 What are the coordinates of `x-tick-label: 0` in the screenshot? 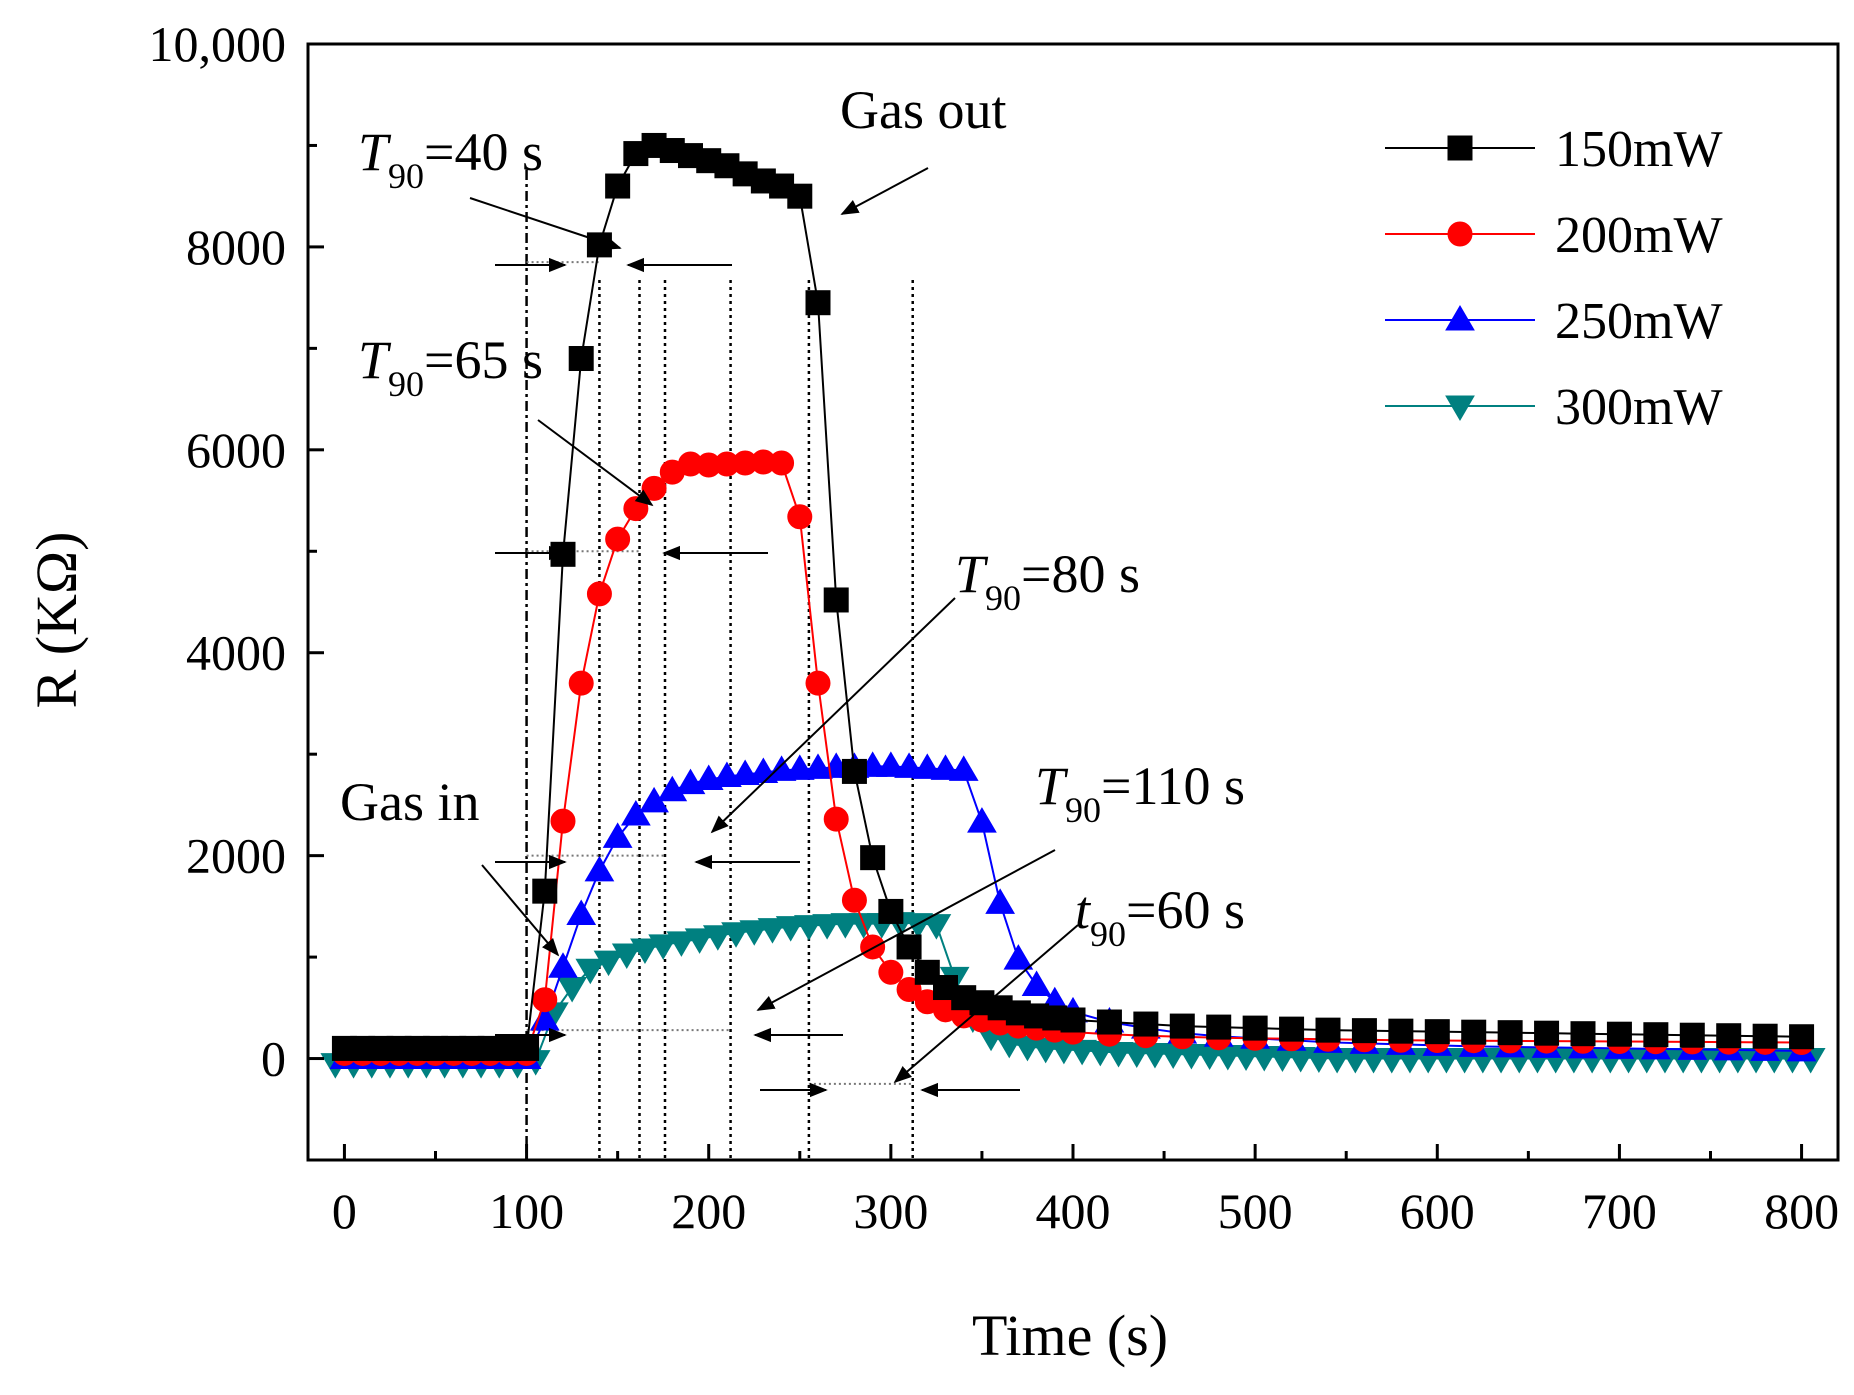 It's located at (344, 1211).